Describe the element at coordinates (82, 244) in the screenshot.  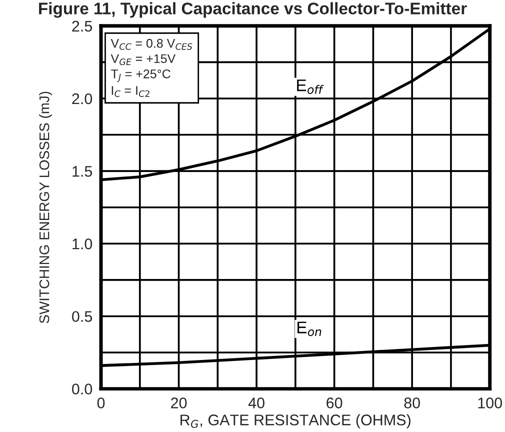
I see `y-tick-label: 1.0` at that location.